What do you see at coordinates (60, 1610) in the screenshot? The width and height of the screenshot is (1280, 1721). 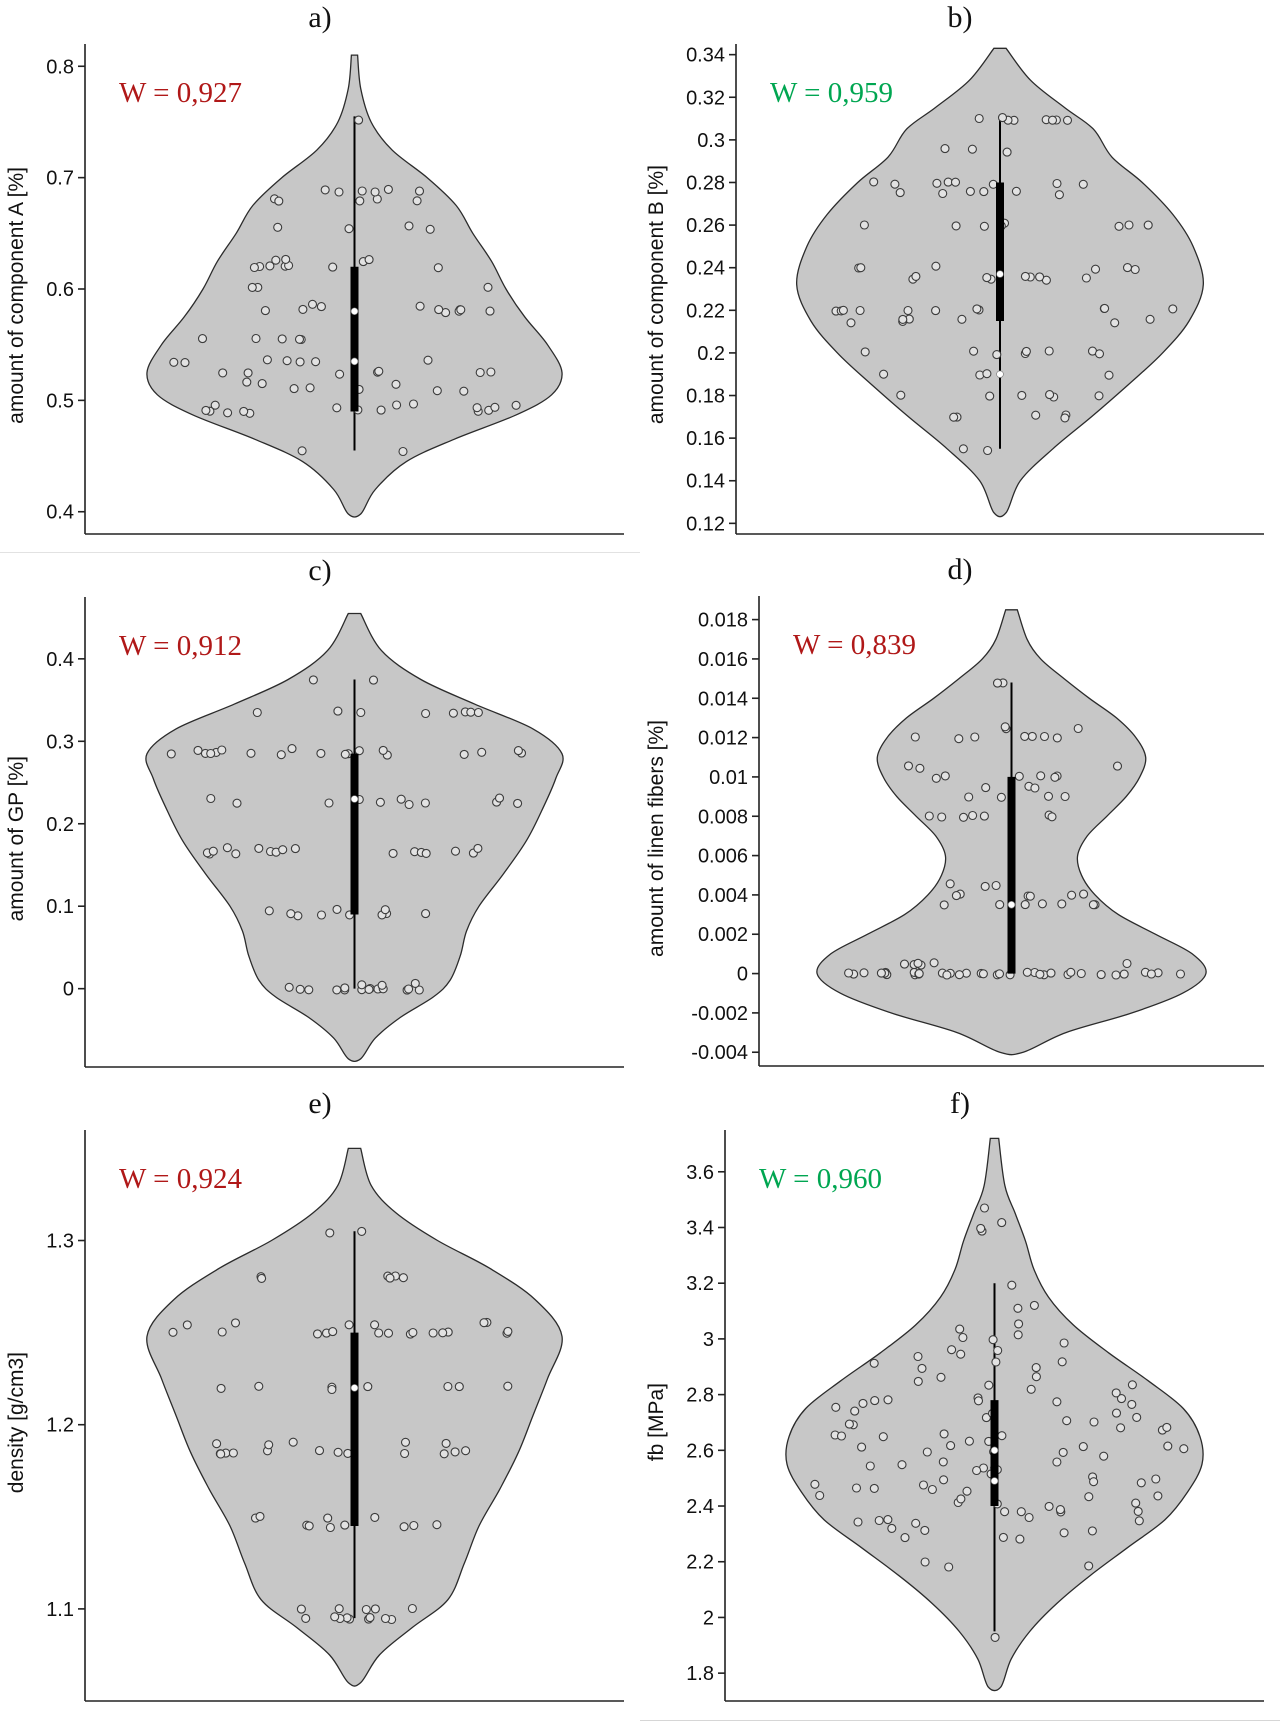 I see `y-tick-label: 1.1` at bounding box center [60, 1610].